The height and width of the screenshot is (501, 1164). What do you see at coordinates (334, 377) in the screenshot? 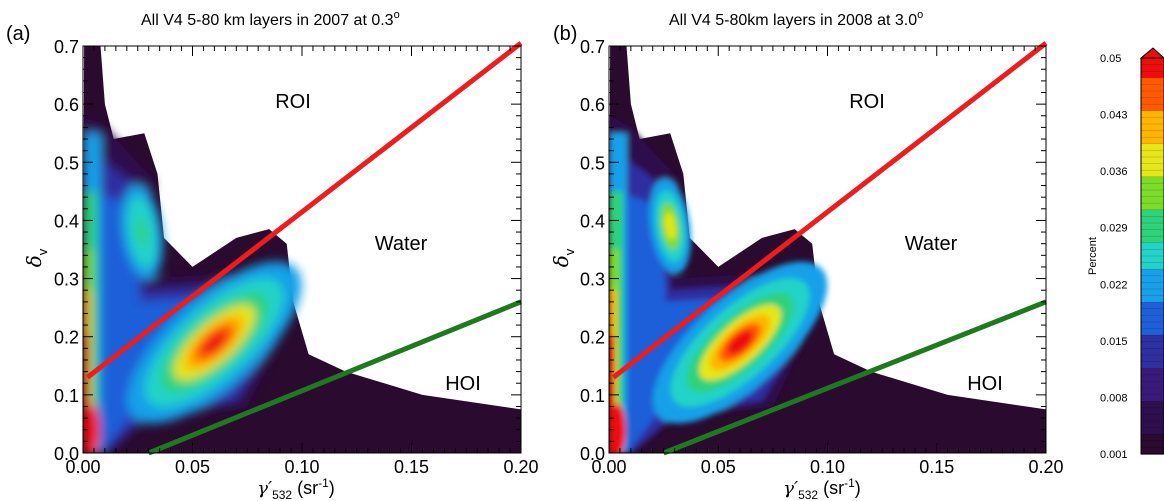
I see `hoi-boundary-line` at bounding box center [334, 377].